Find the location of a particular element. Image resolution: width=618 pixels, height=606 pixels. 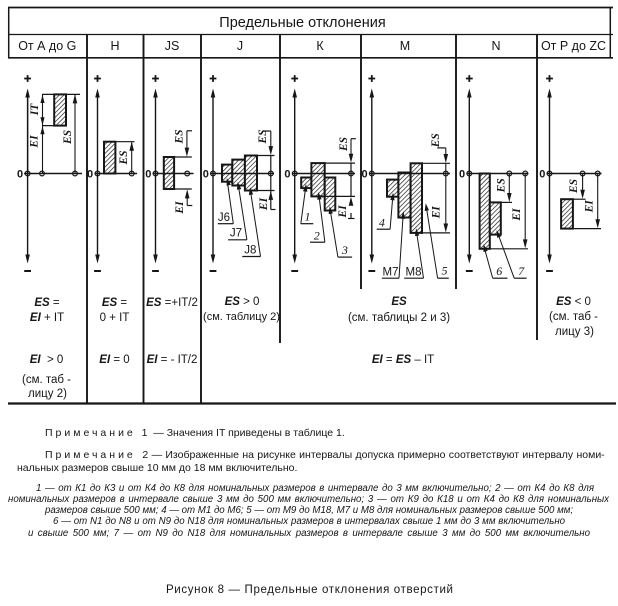

svg-text: 1 is located at coordinates (308, 217).